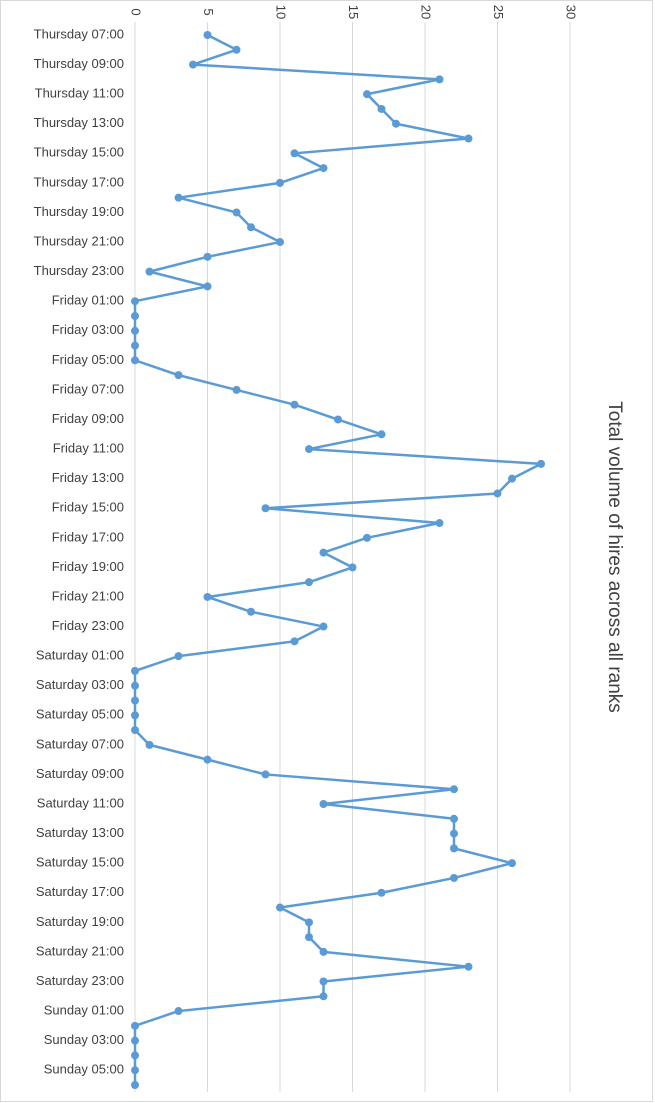  Describe the element at coordinates (84, 1069) in the screenshot. I see `y-tick-label: Sunday 05:00` at that location.